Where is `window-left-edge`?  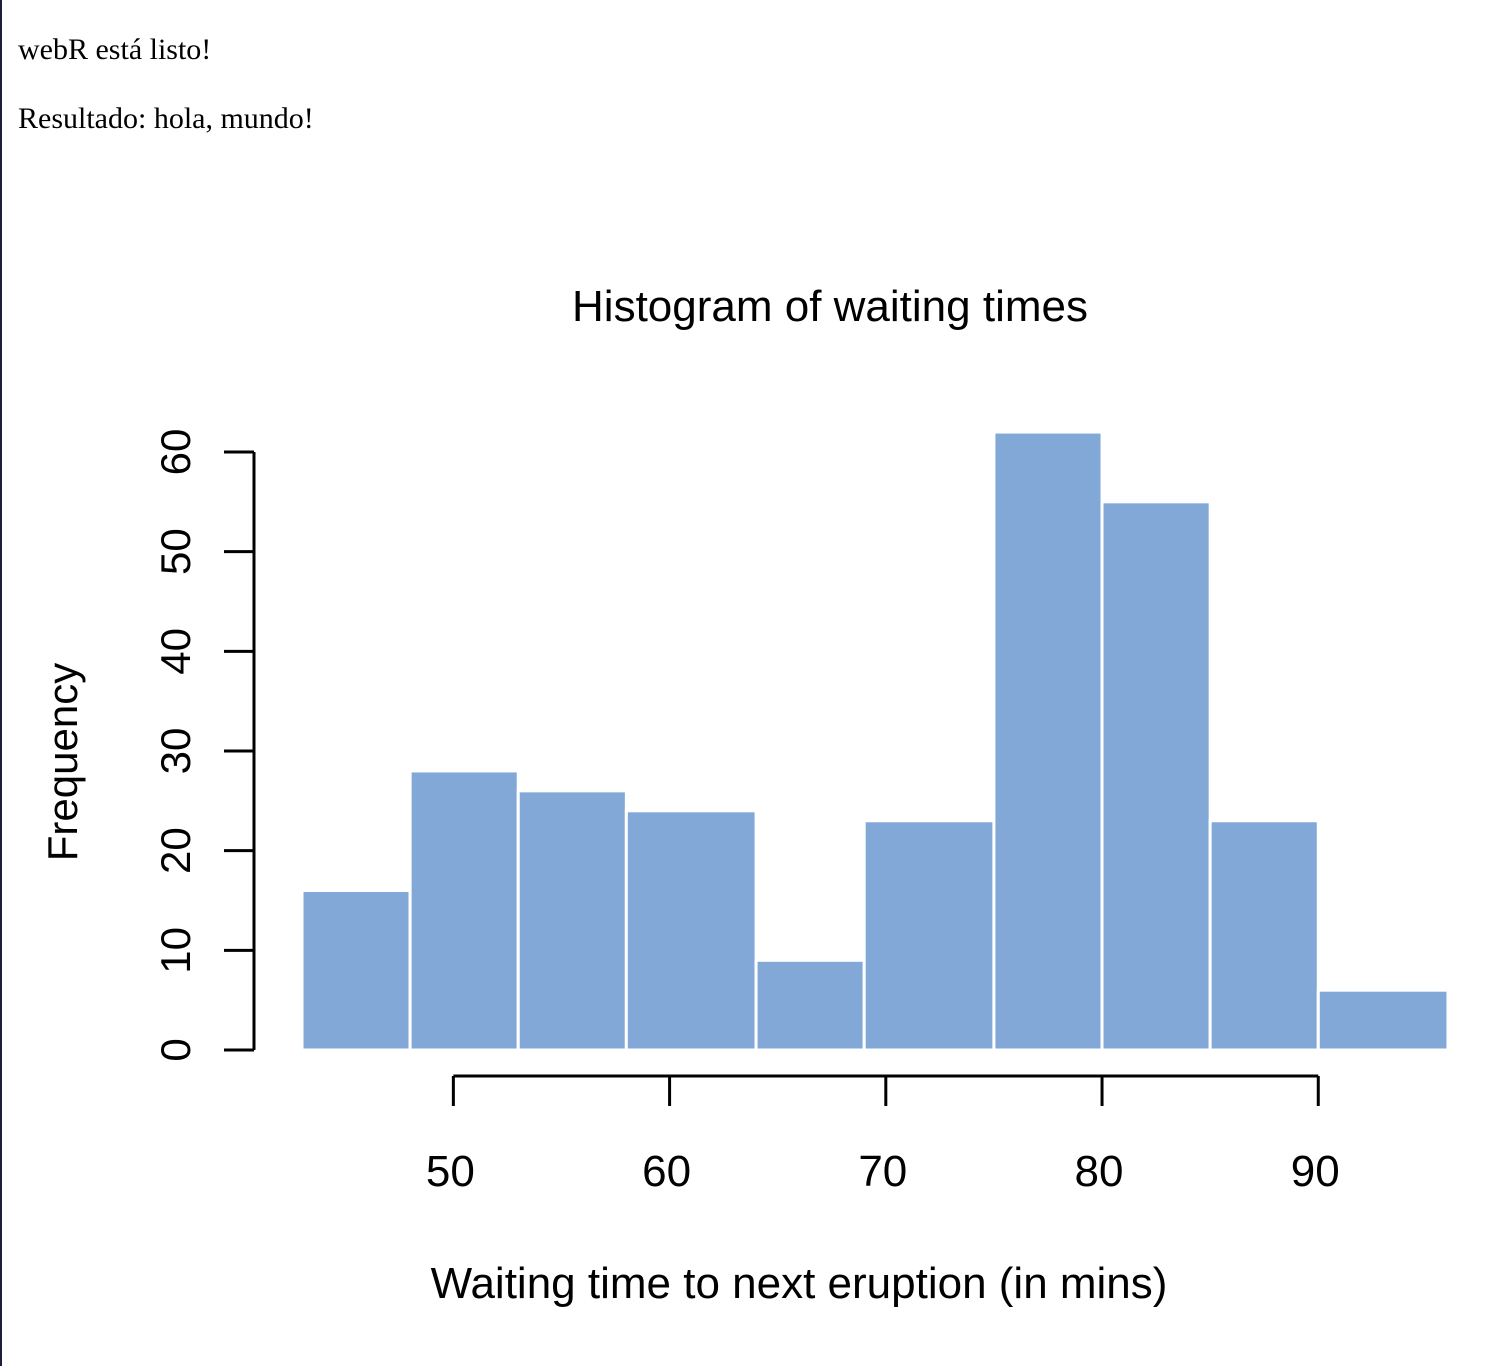 window-left-edge is located at coordinates (1, 683).